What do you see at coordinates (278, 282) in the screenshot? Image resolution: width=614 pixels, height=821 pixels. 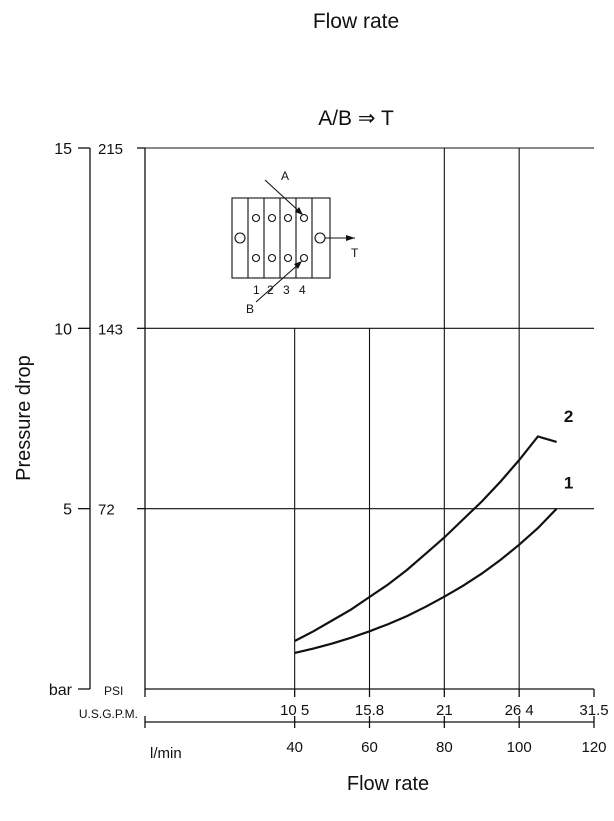 I see `b-leader-line` at bounding box center [278, 282].